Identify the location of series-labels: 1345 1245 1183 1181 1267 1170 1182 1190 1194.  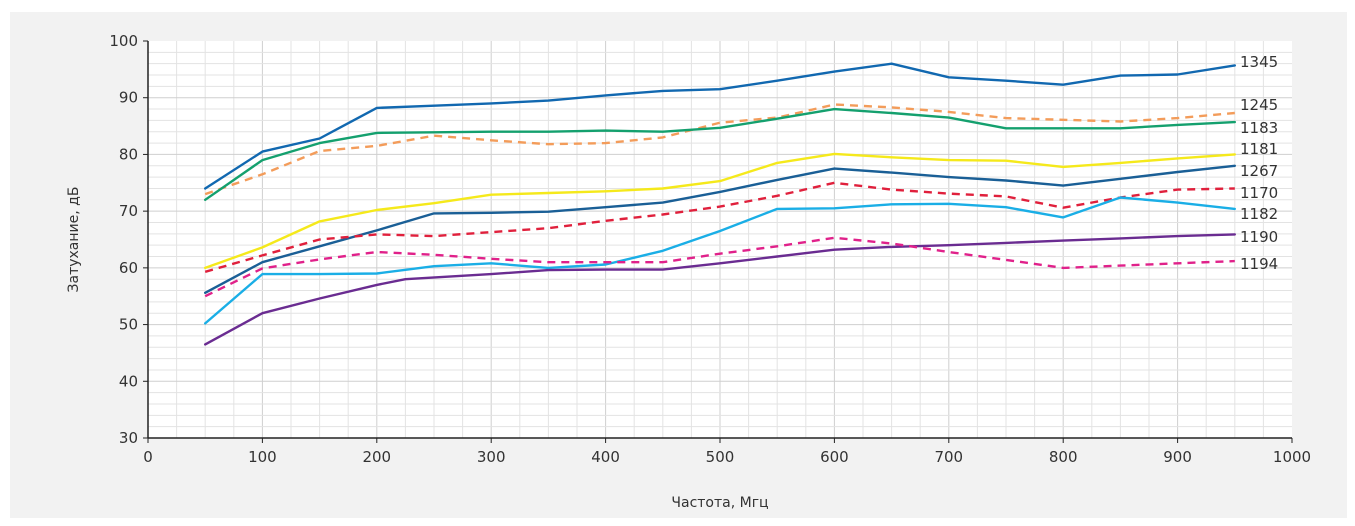
(1259, 163).